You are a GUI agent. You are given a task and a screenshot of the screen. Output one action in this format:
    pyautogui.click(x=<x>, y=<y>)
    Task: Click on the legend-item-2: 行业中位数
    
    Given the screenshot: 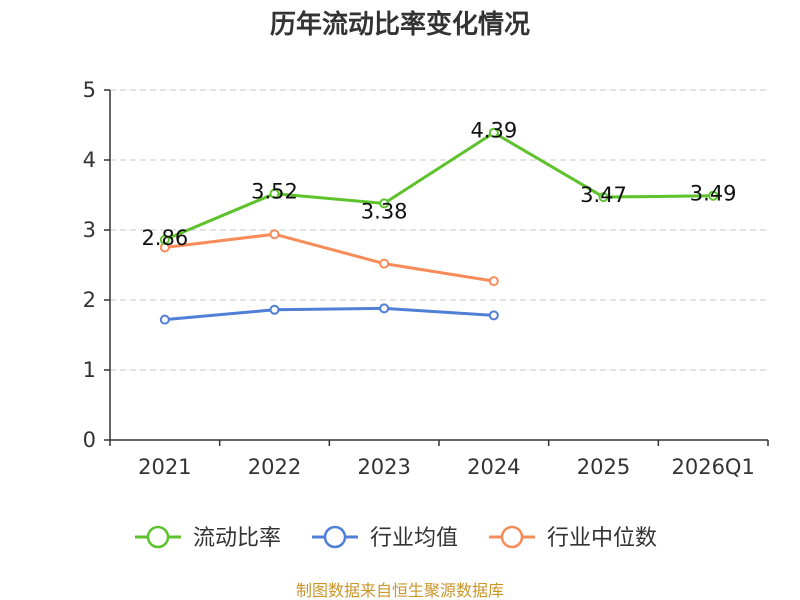 What is the action you would take?
    pyautogui.click(x=573, y=538)
    